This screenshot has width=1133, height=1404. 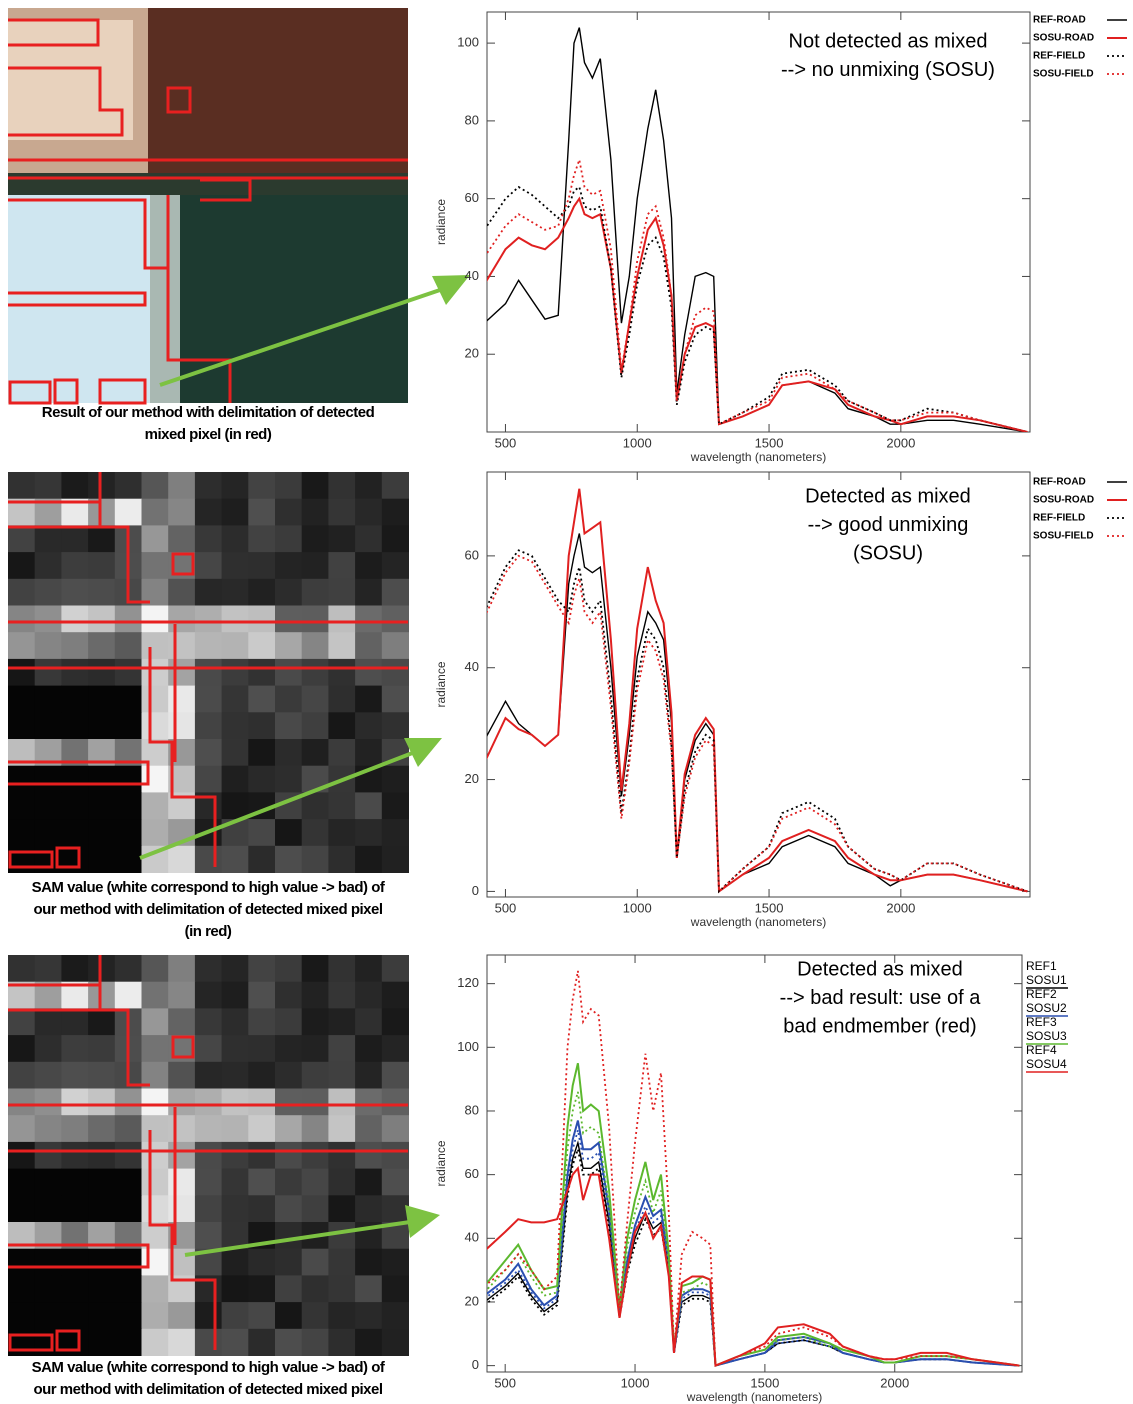 I want to click on series-line, so click(x=757, y=713).